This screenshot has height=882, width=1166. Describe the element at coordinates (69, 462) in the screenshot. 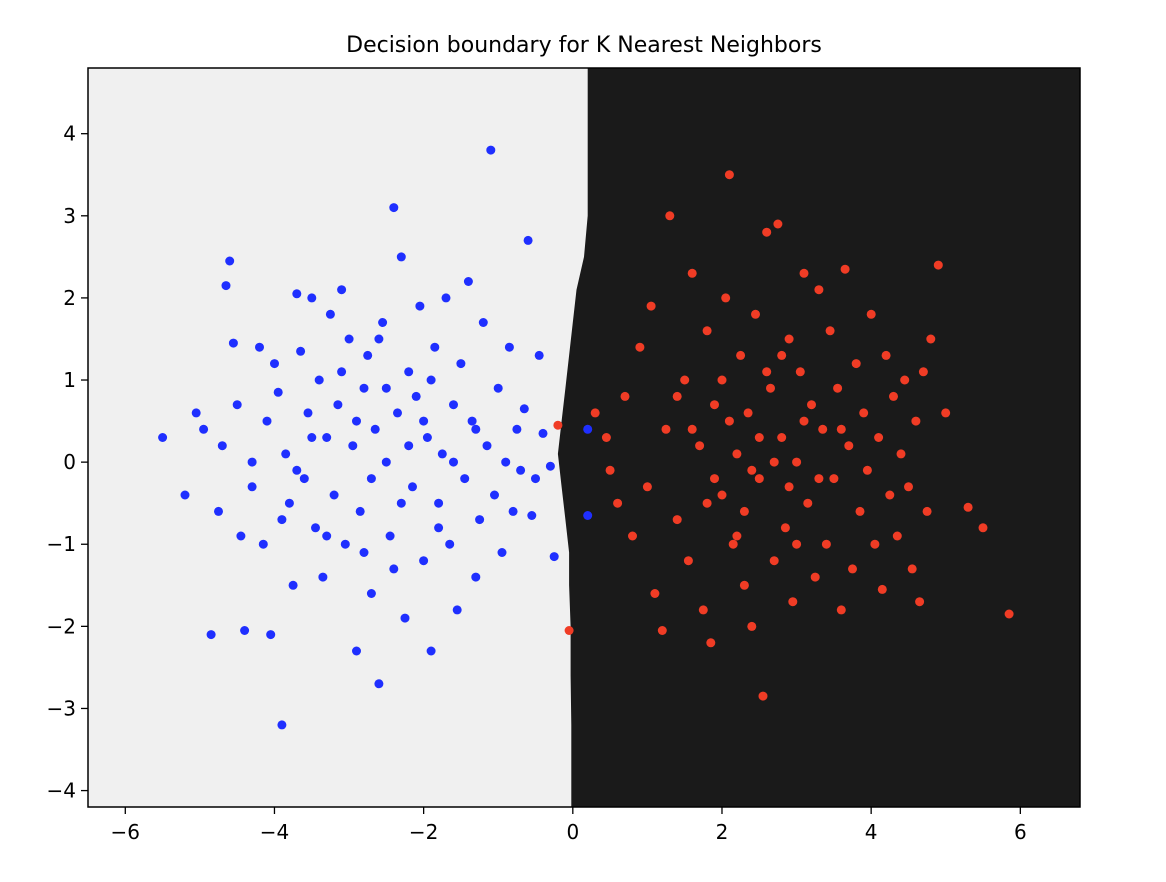

I see `y-tick-label: 0` at that location.